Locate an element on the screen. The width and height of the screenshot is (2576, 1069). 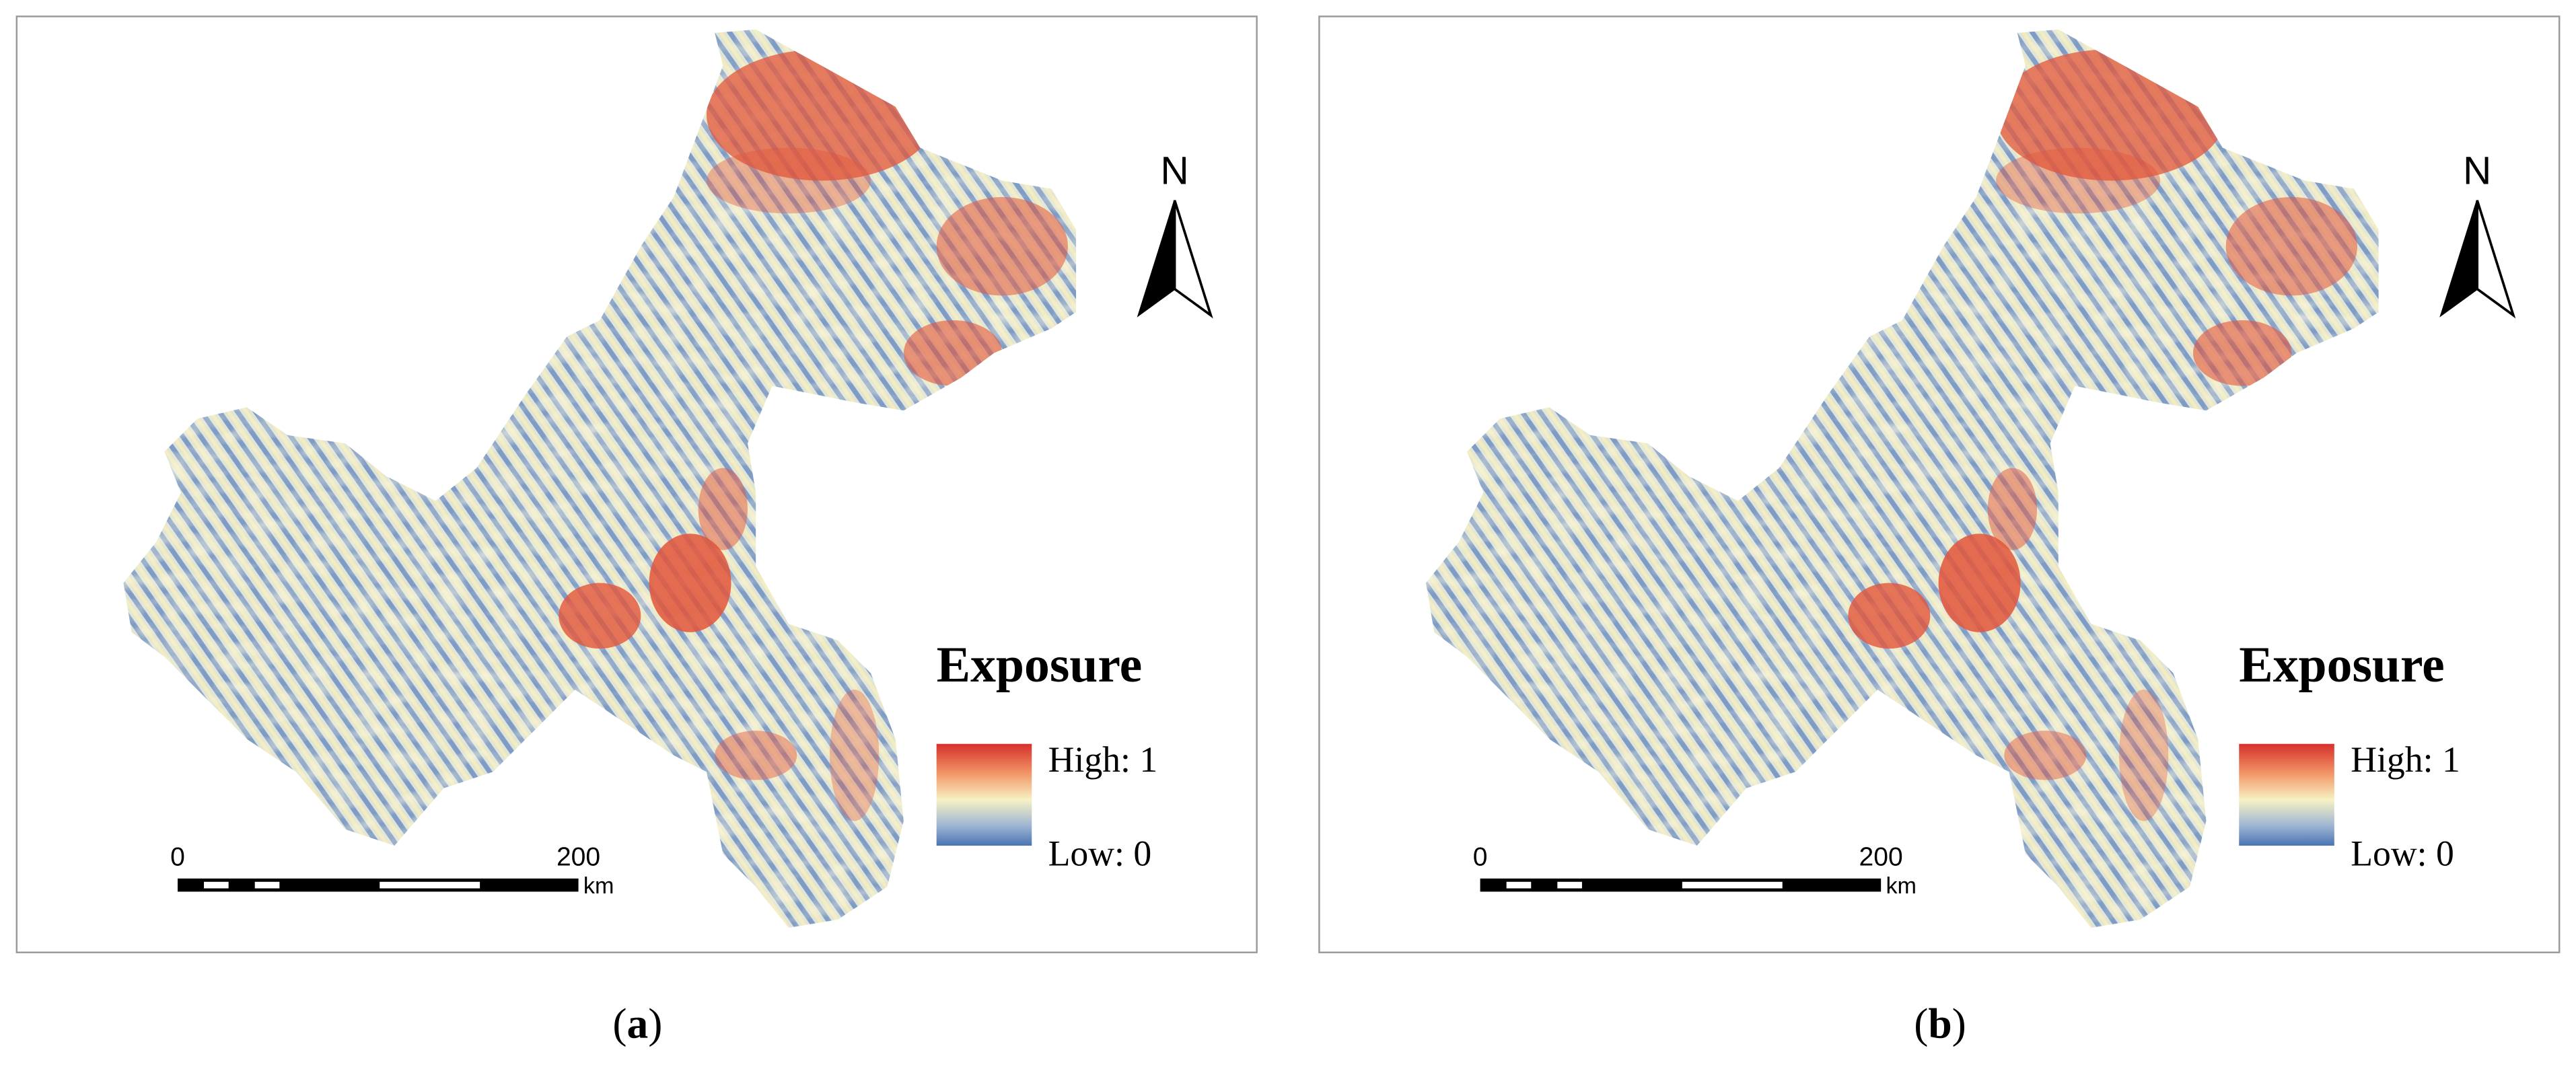
caption: (a) is located at coordinates (637, 1023).